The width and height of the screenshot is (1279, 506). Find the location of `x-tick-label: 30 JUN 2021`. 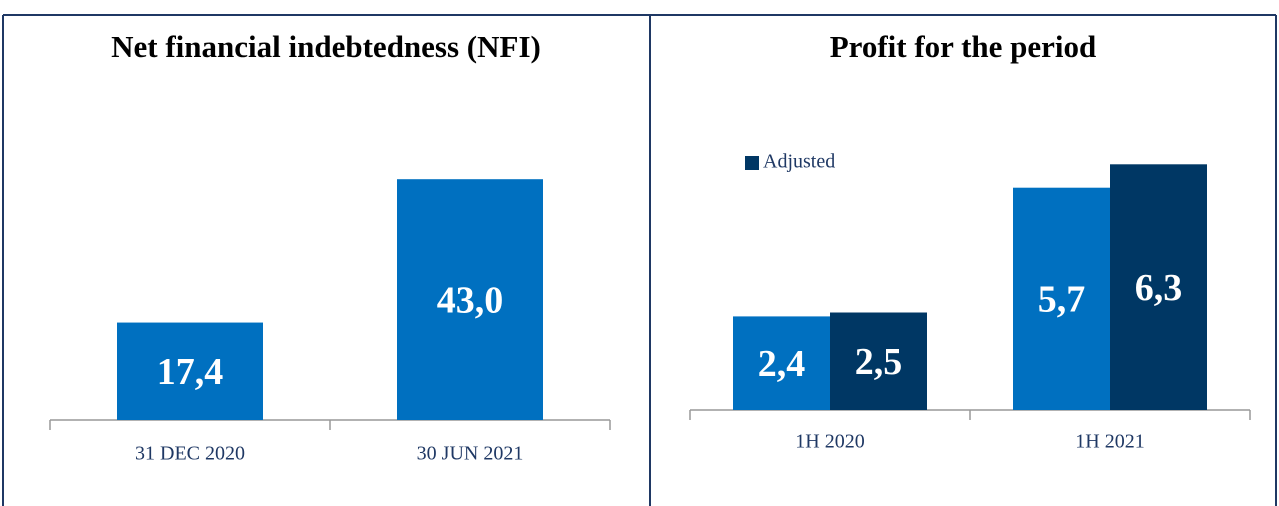

x-tick-label: 30 JUN 2021 is located at coordinates (470, 454).